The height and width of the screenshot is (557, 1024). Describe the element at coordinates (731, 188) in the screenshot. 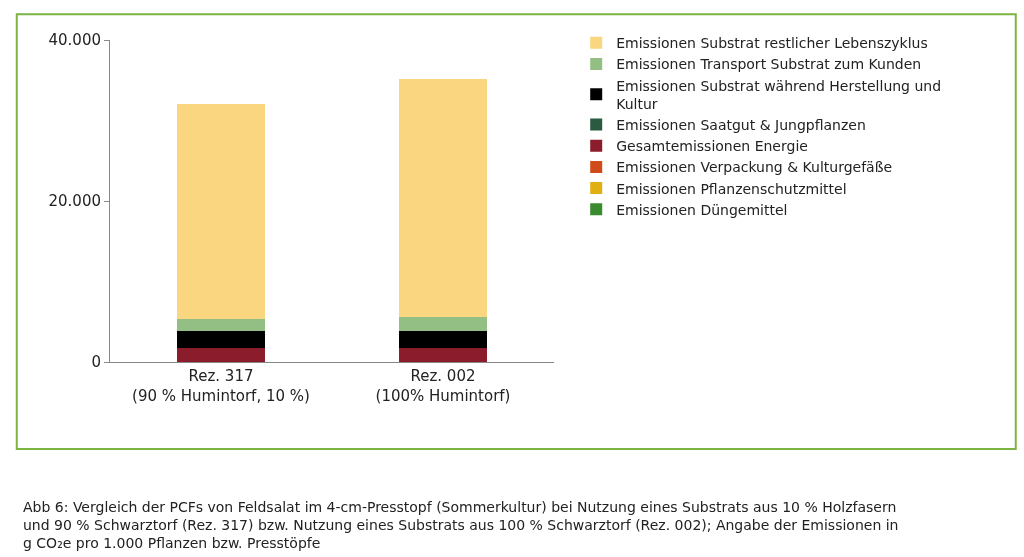

I see `legend-label: Emissionen Pflanzenschutzmittel` at that location.